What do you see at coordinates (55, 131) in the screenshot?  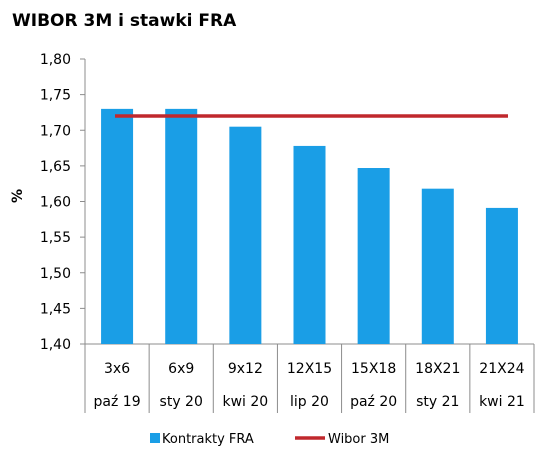 I see `y-tick-label: 1,70` at bounding box center [55, 131].